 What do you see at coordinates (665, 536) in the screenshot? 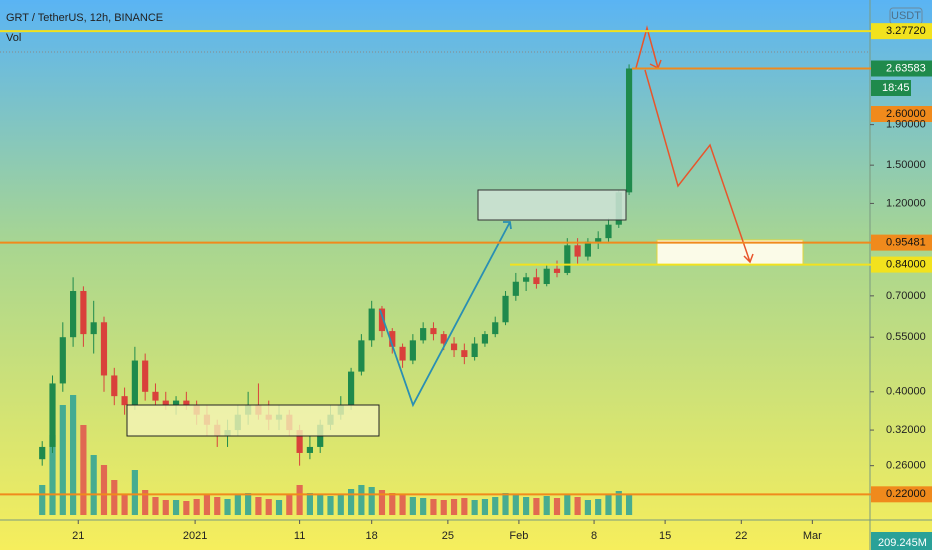
I see `x-tick-label: 15` at bounding box center [665, 536].